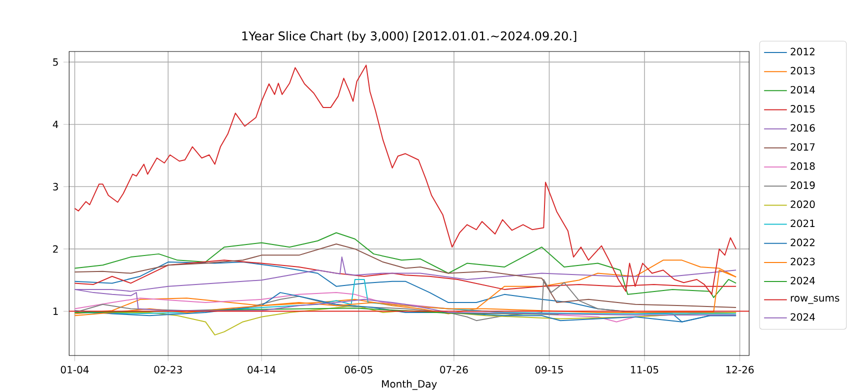 The image size is (861, 391). Describe the element at coordinates (740, 370) in the screenshot. I see `x-tick-label: 12-26` at that location.